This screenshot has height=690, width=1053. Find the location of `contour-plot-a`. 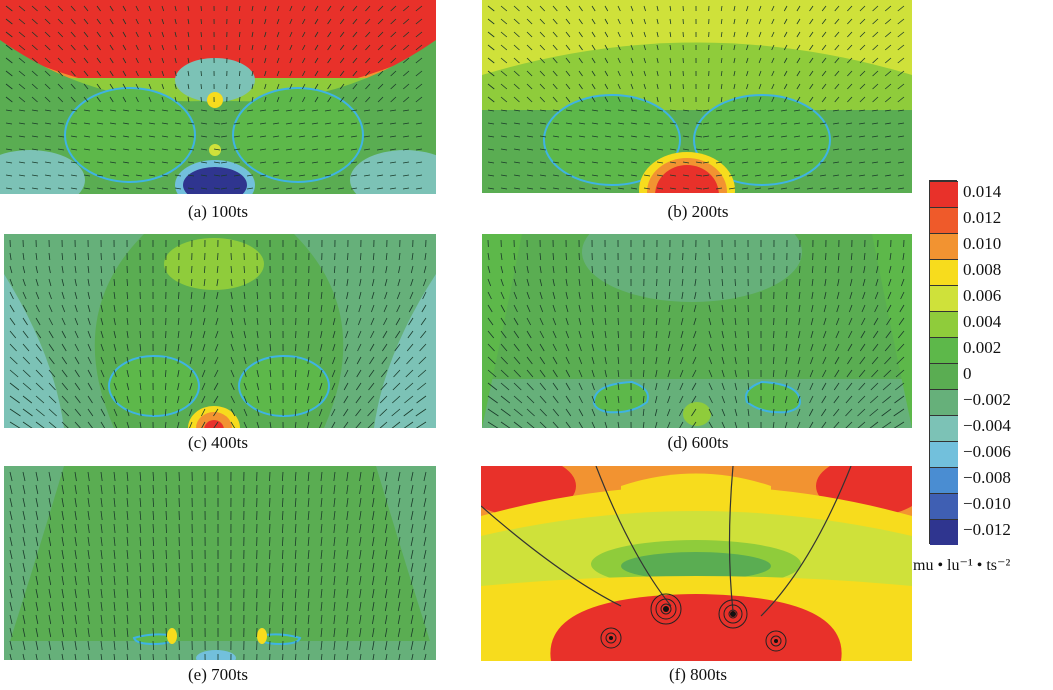

contour-plot-a is located at coordinates (218, 97).